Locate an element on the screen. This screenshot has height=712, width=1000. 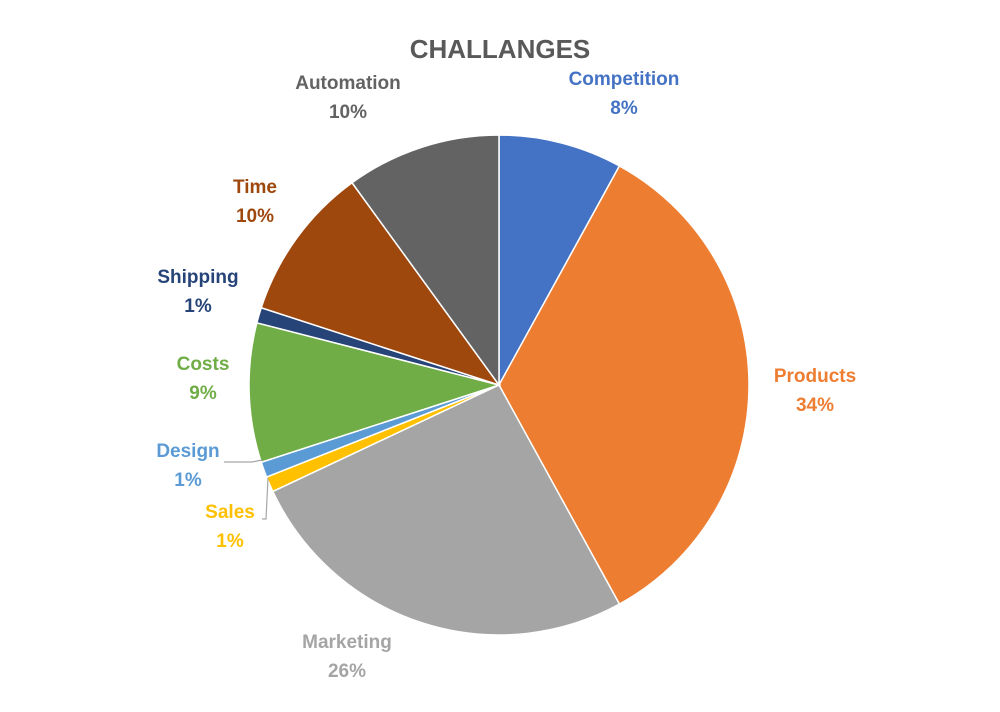
pie-slice-marketing is located at coordinates (446, 510).